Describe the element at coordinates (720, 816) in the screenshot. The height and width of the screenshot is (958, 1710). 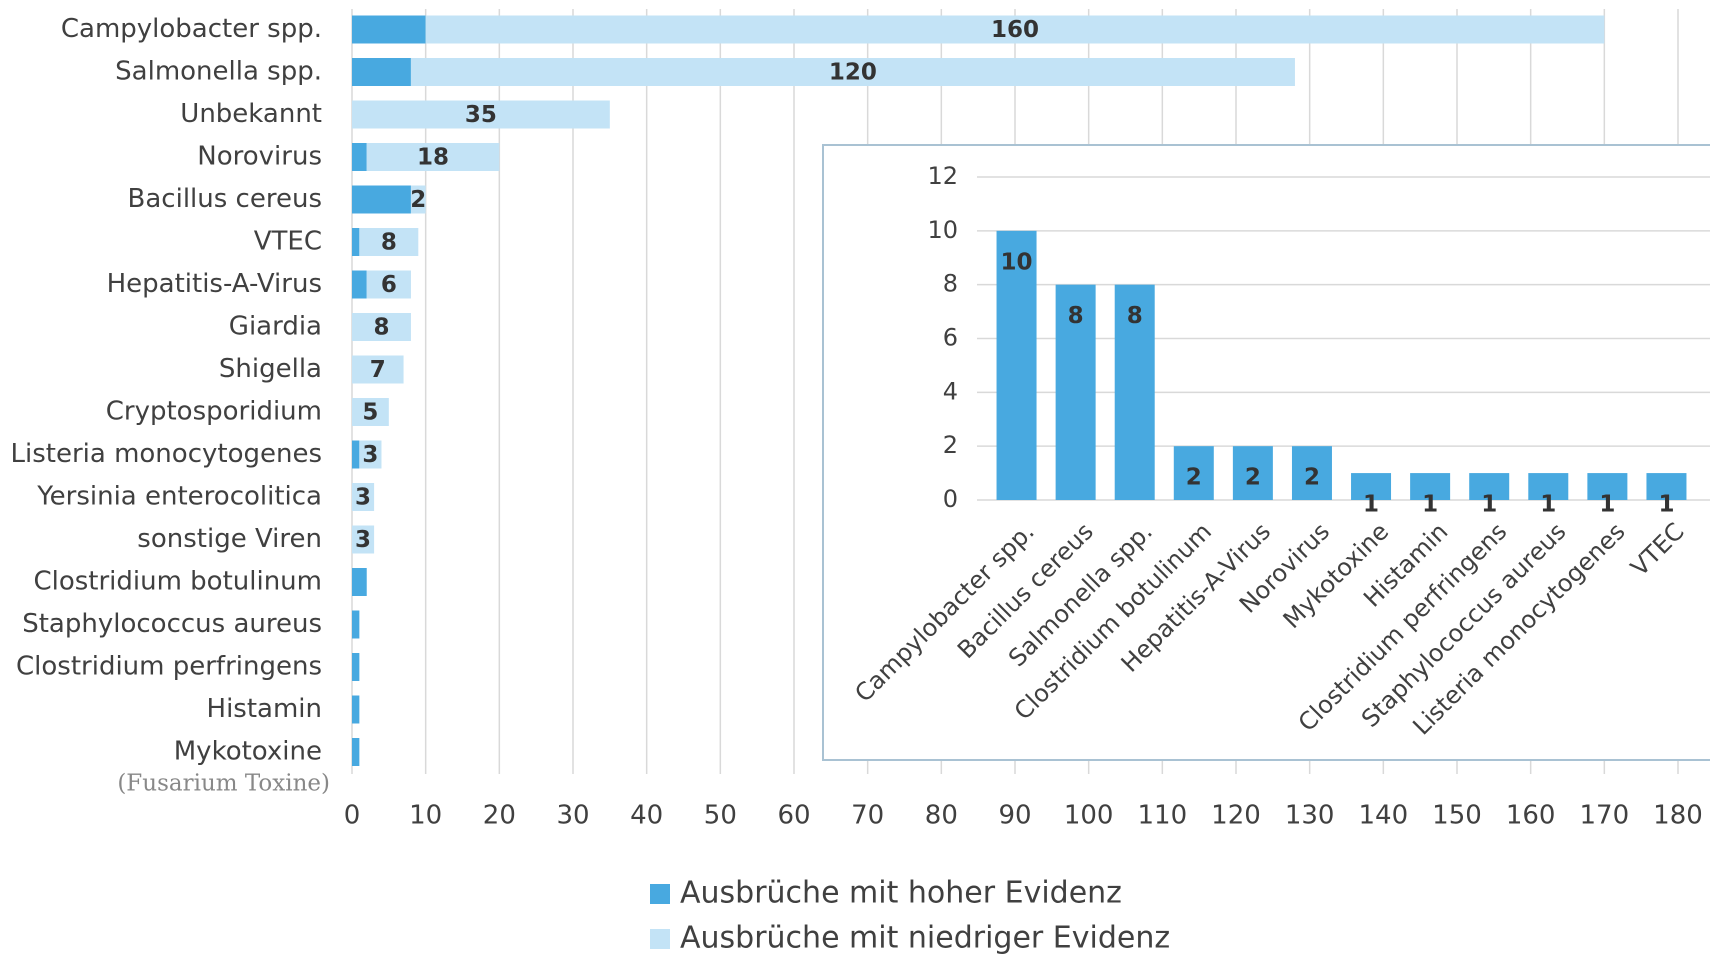
I see `x-tick-label: 50` at that location.